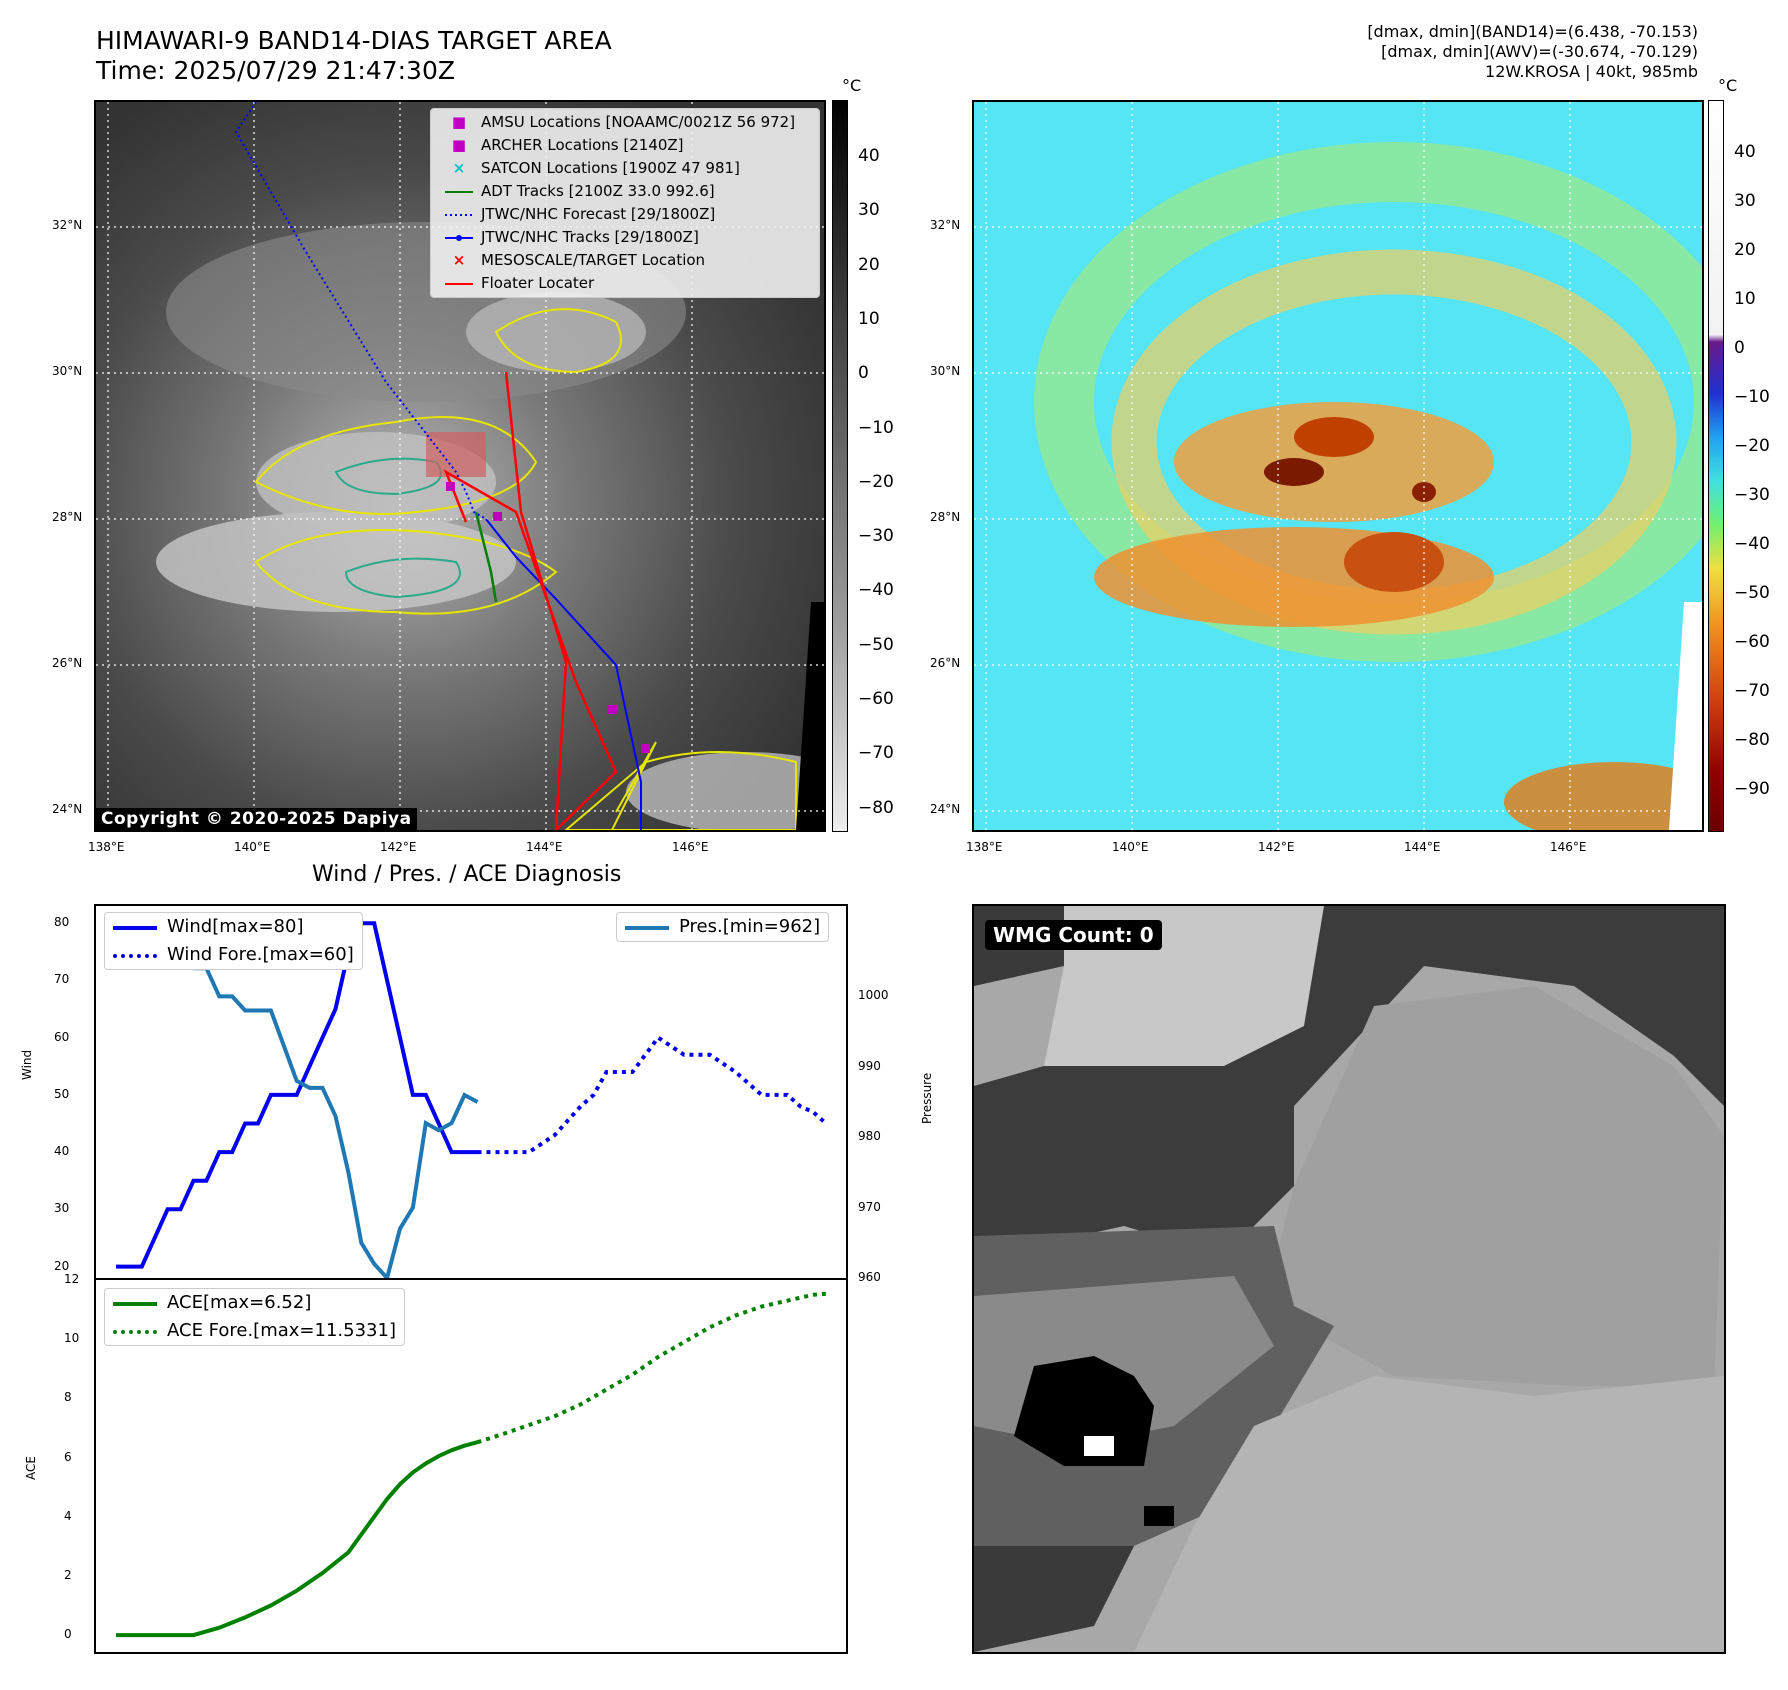  I want to click on pressure-tick: 1000, so click(873, 995).